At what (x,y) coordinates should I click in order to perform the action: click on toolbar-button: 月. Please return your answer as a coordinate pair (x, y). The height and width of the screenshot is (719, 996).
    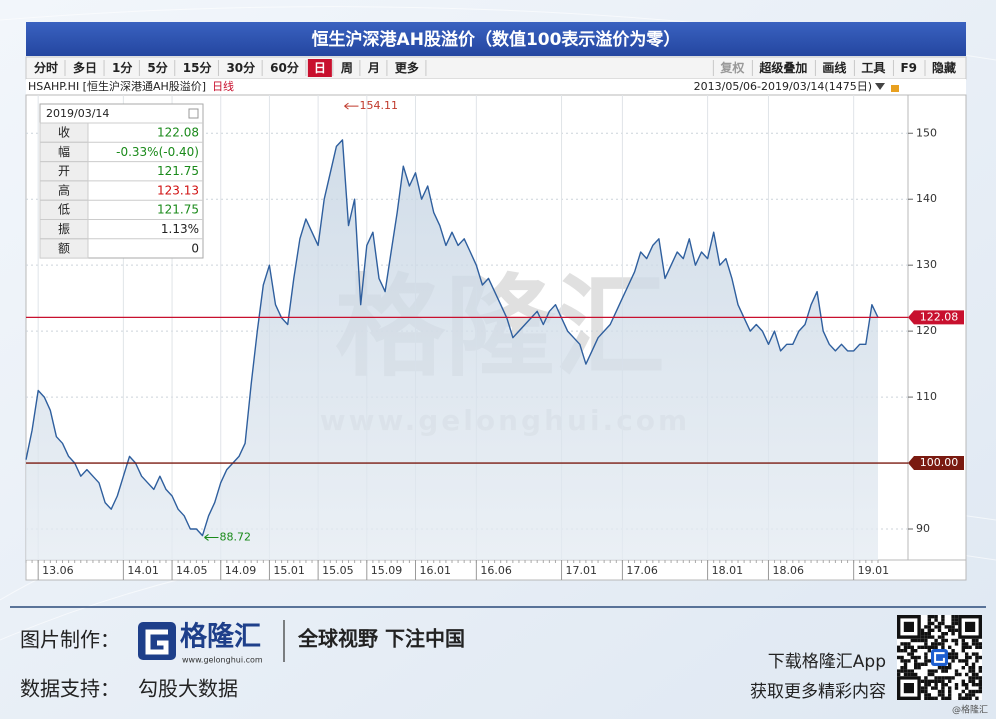
    Looking at the image, I should click on (373, 68).